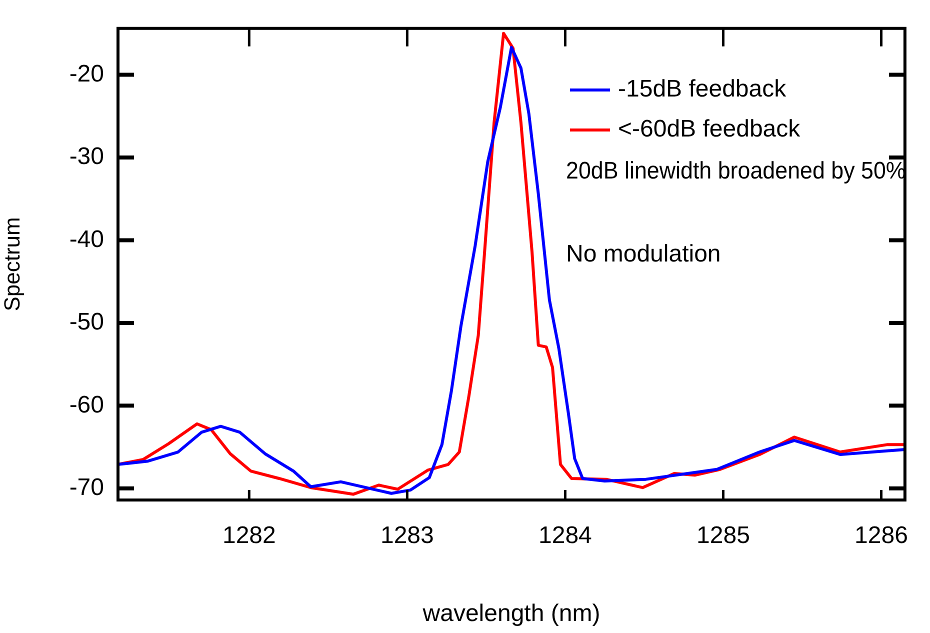  What do you see at coordinates (710, 129) in the screenshot?
I see `legend-label: <-60dB feedback` at bounding box center [710, 129].